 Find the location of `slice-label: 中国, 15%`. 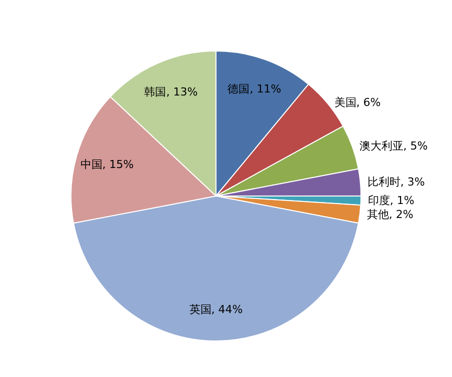

slice-label: 中国, 15% is located at coordinates (107, 164).